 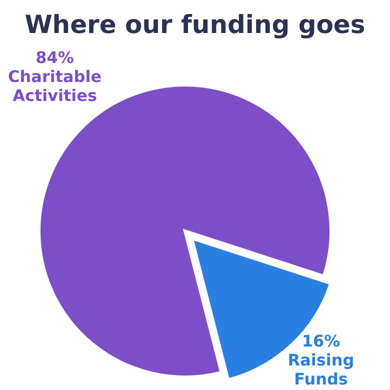 I want to click on slice-label: Raising Funds, so click(x=321, y=369).